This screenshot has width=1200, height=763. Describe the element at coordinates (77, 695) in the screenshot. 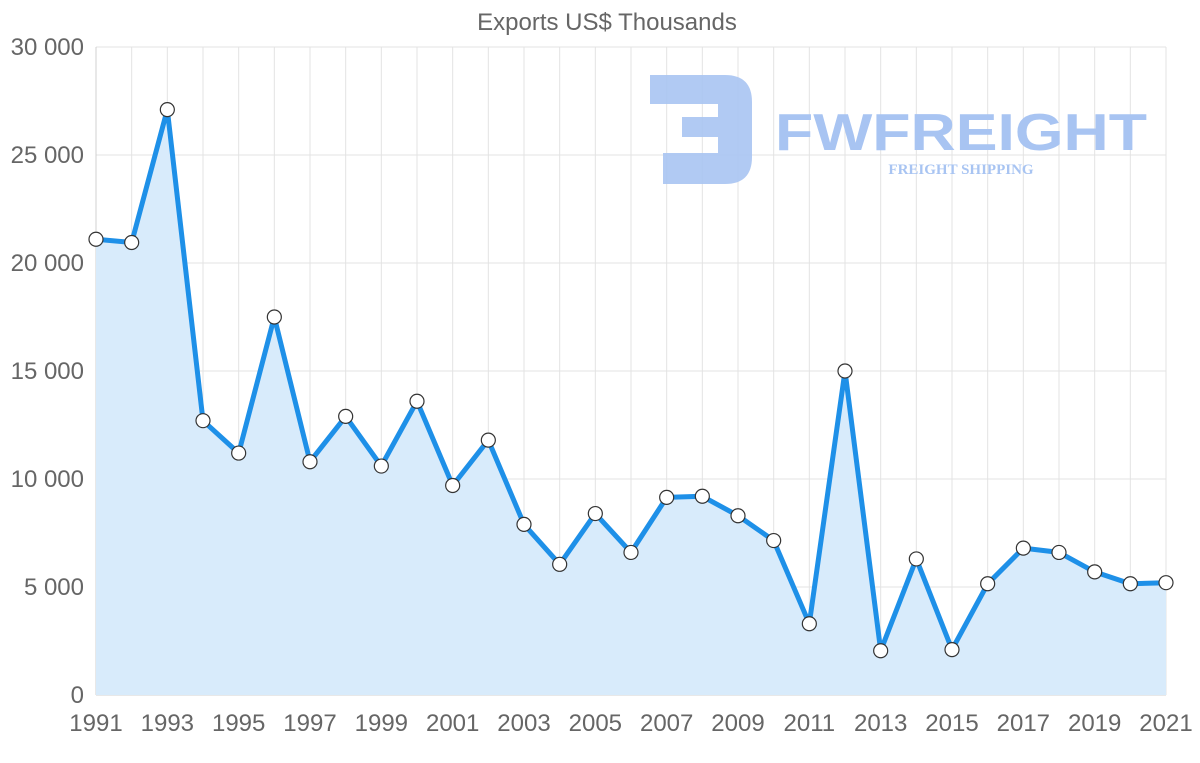

I see `y-tick-label: 0` at that location.